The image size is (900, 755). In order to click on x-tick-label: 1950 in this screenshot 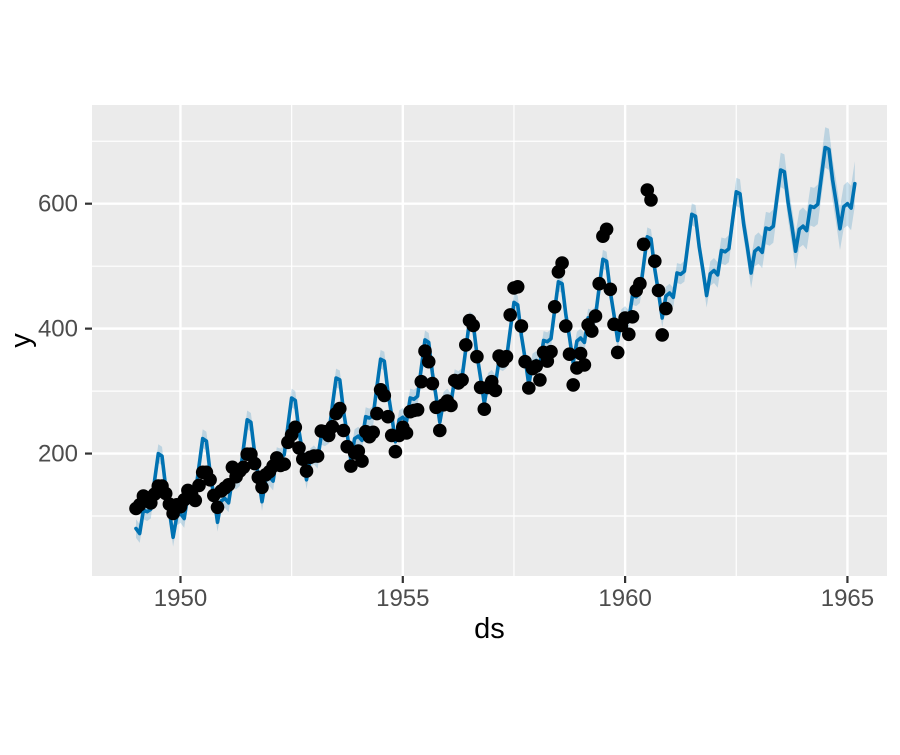, I will do `click(180, 598)`.